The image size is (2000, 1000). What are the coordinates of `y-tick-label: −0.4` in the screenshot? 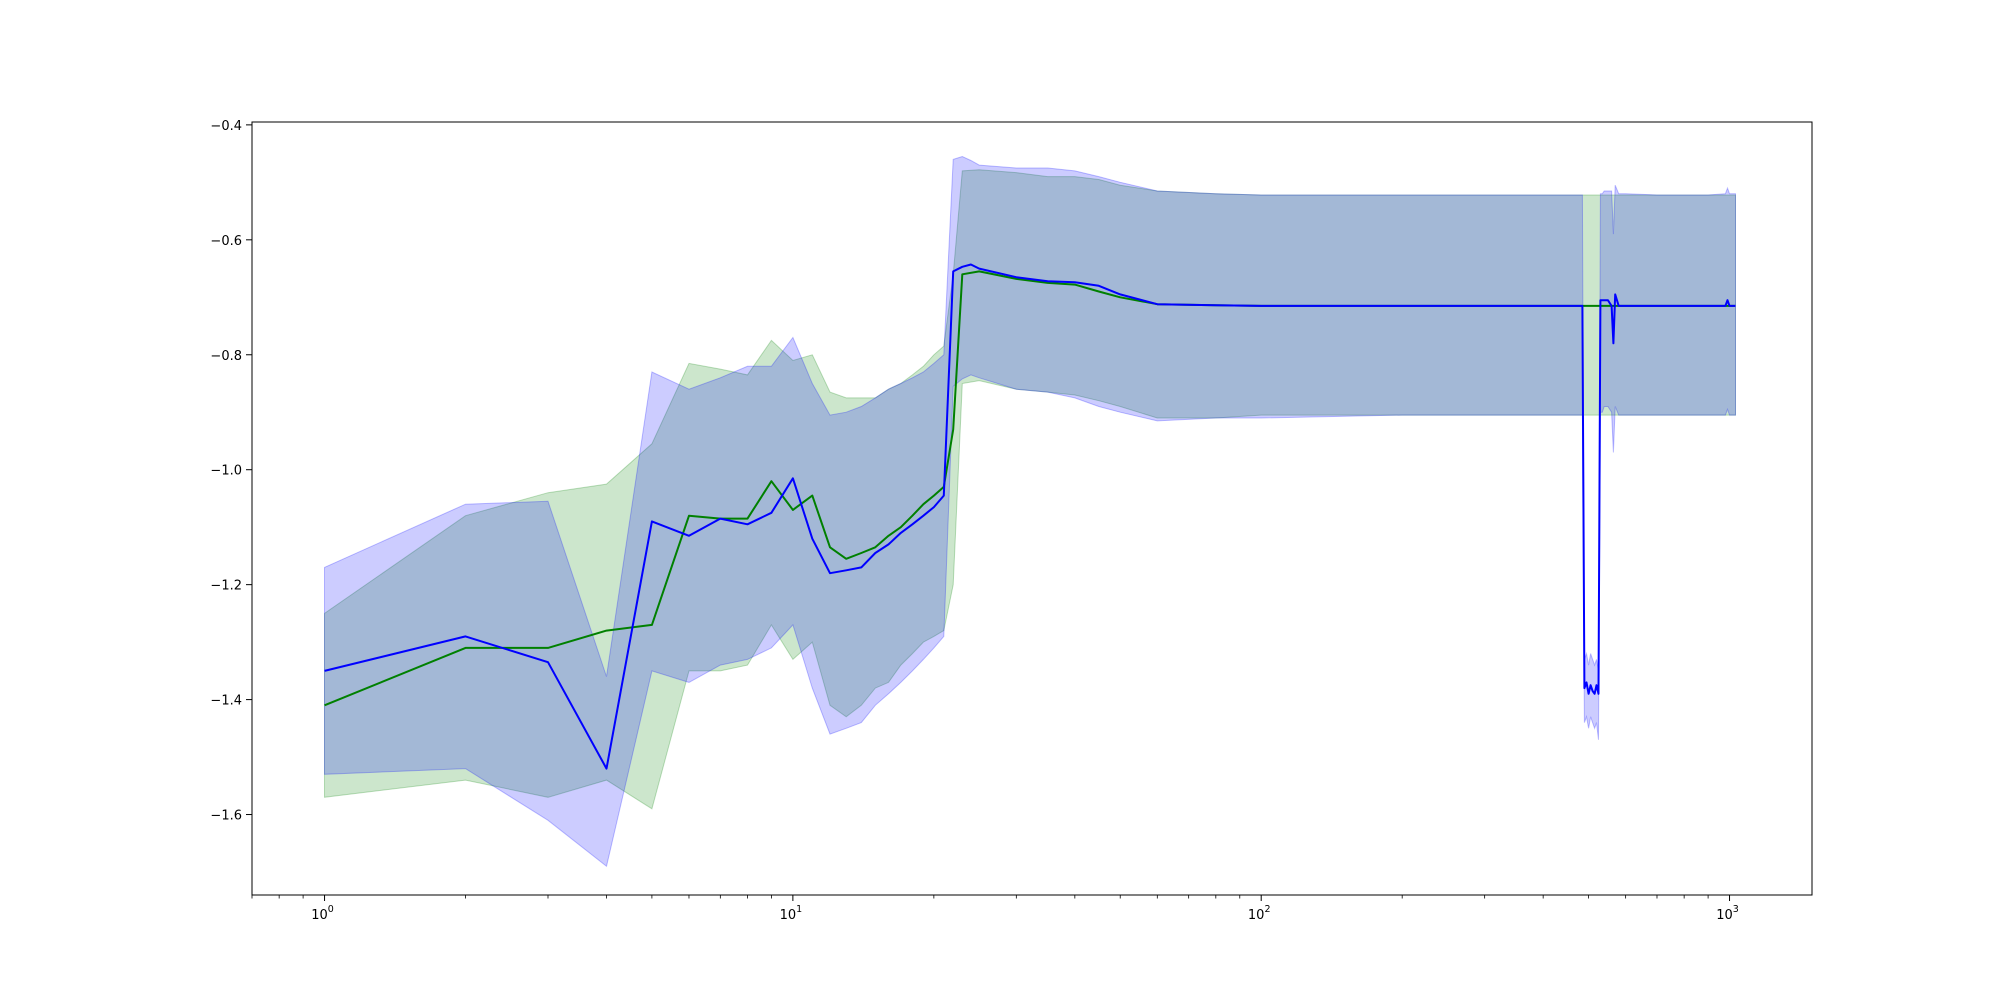 It's located at (226, 126).